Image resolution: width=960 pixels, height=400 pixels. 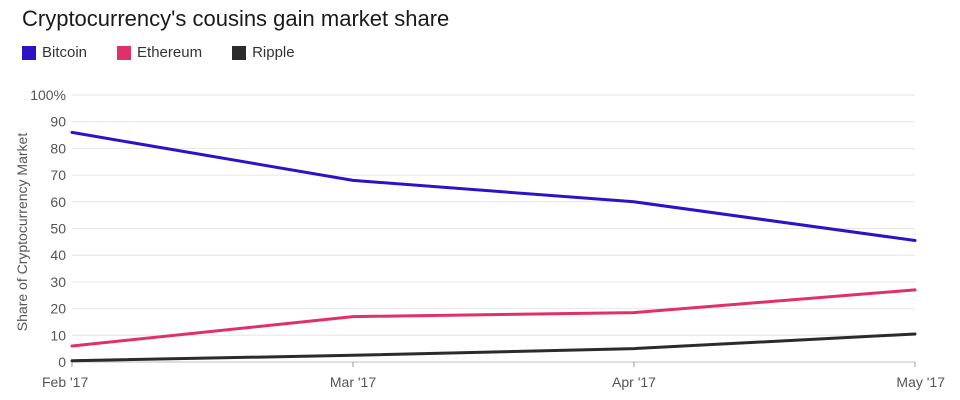 I want to click on y-tick-label: 80, so click(x=58, y=148).